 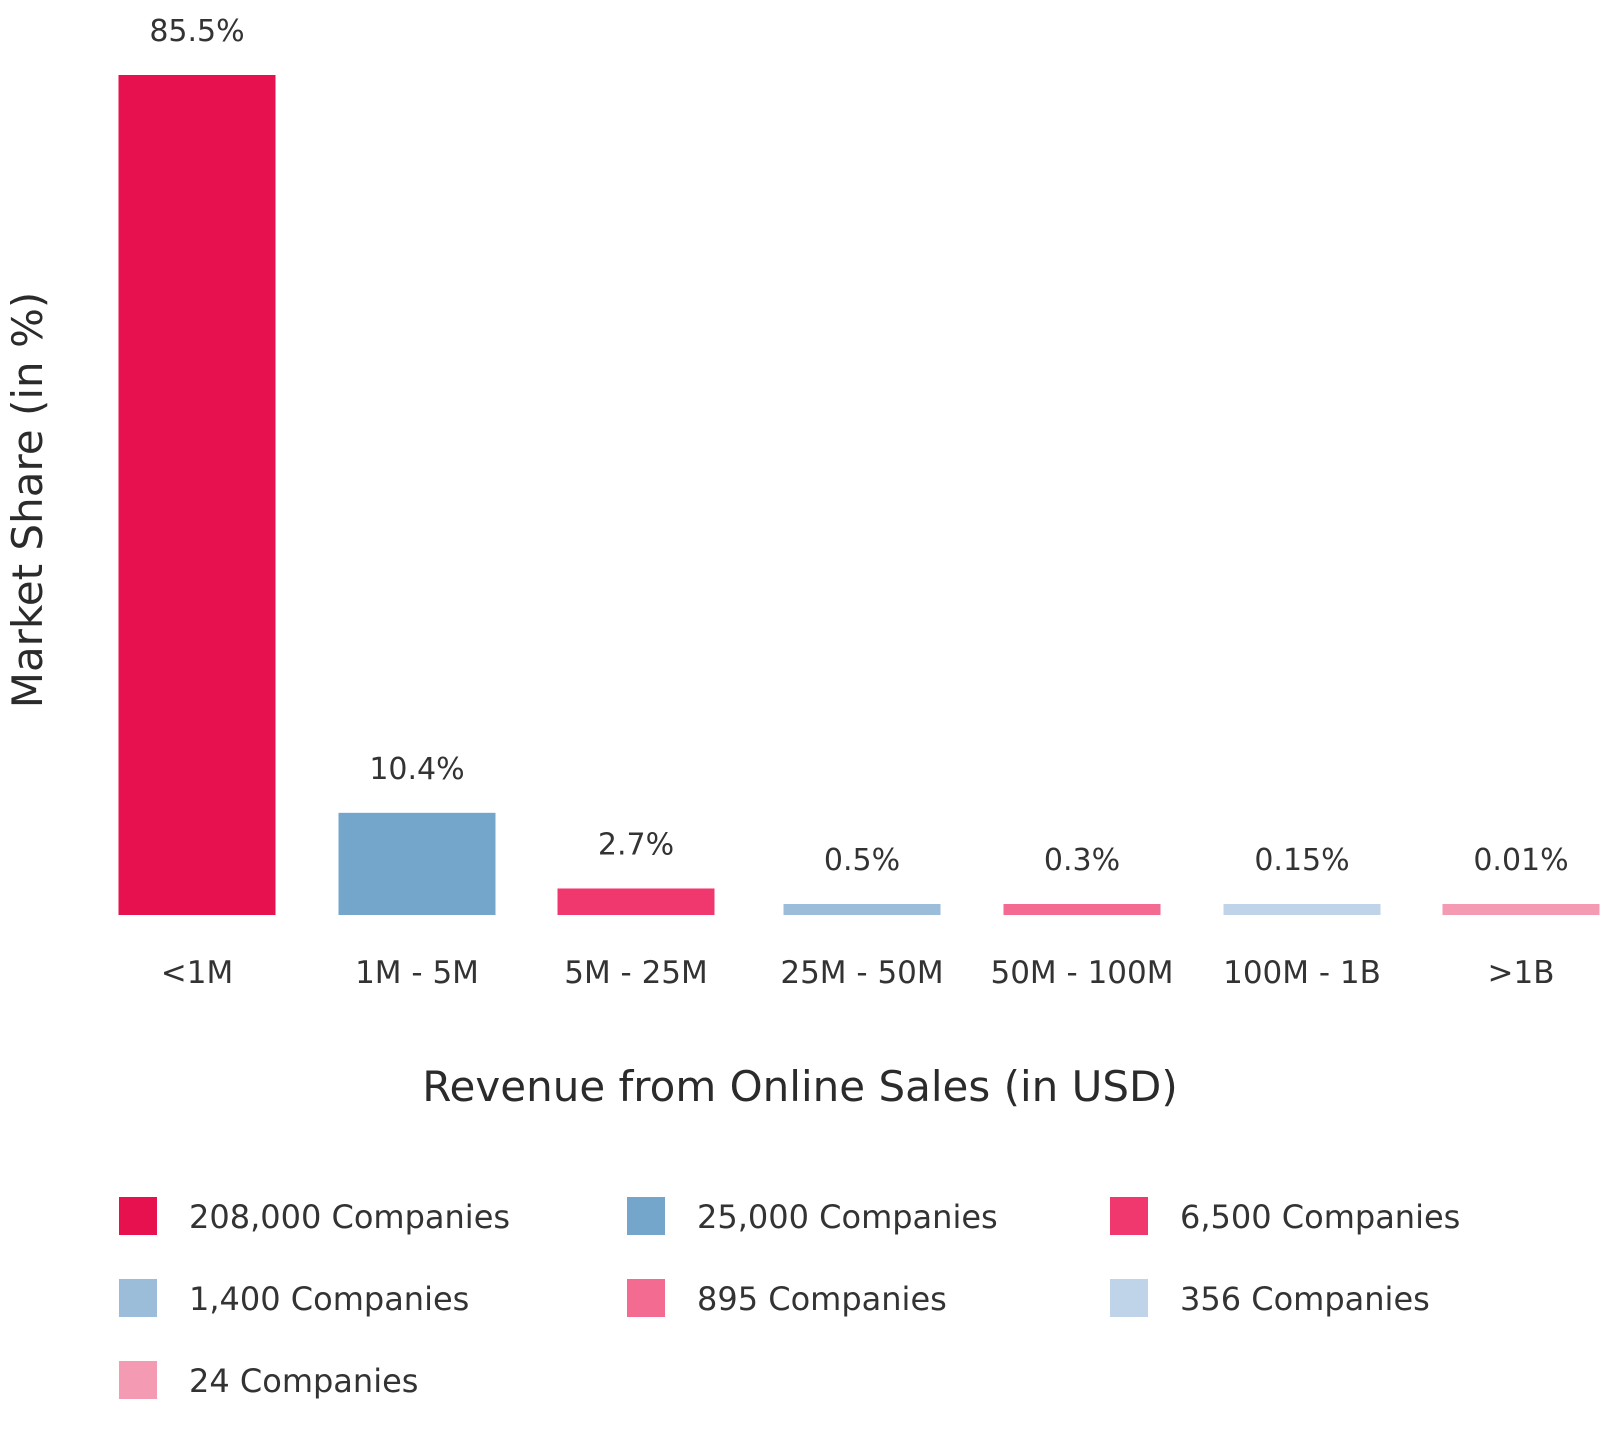 I want to click on legend-item-1: 208,000 Companies, so click(x=314, y=1216).